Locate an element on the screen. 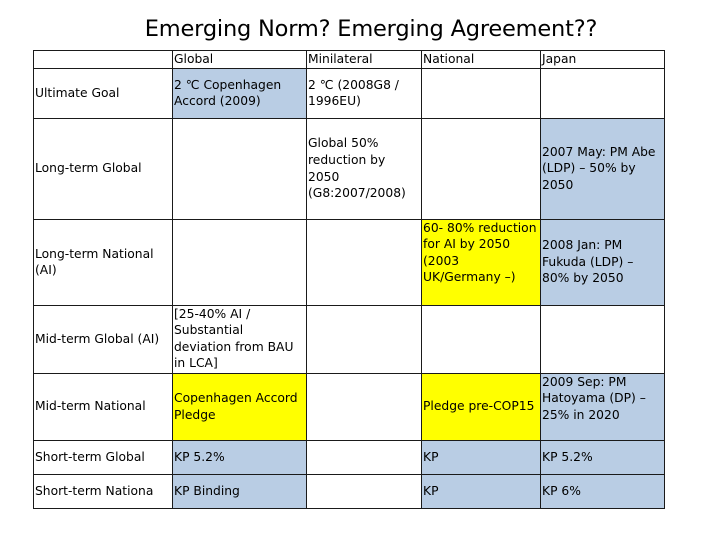 This screenshot has width=720, height=540. cell-japan: 2008 Jan: PM Fukuda (LDP) – 80% by 2050 is located at coordinates (602, 262).